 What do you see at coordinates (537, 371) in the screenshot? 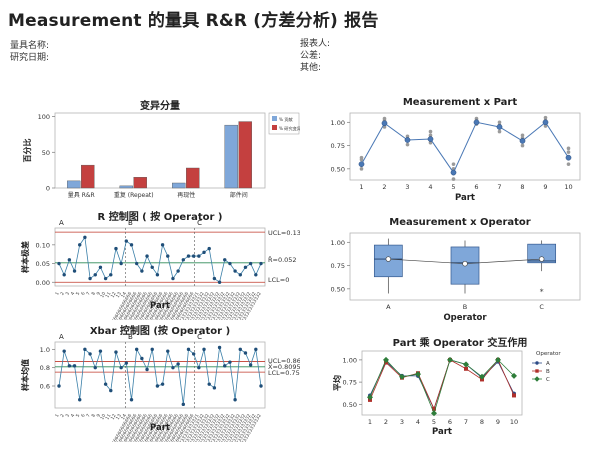
I see `interaction-legend-marker` at bounding box center [537, 371].